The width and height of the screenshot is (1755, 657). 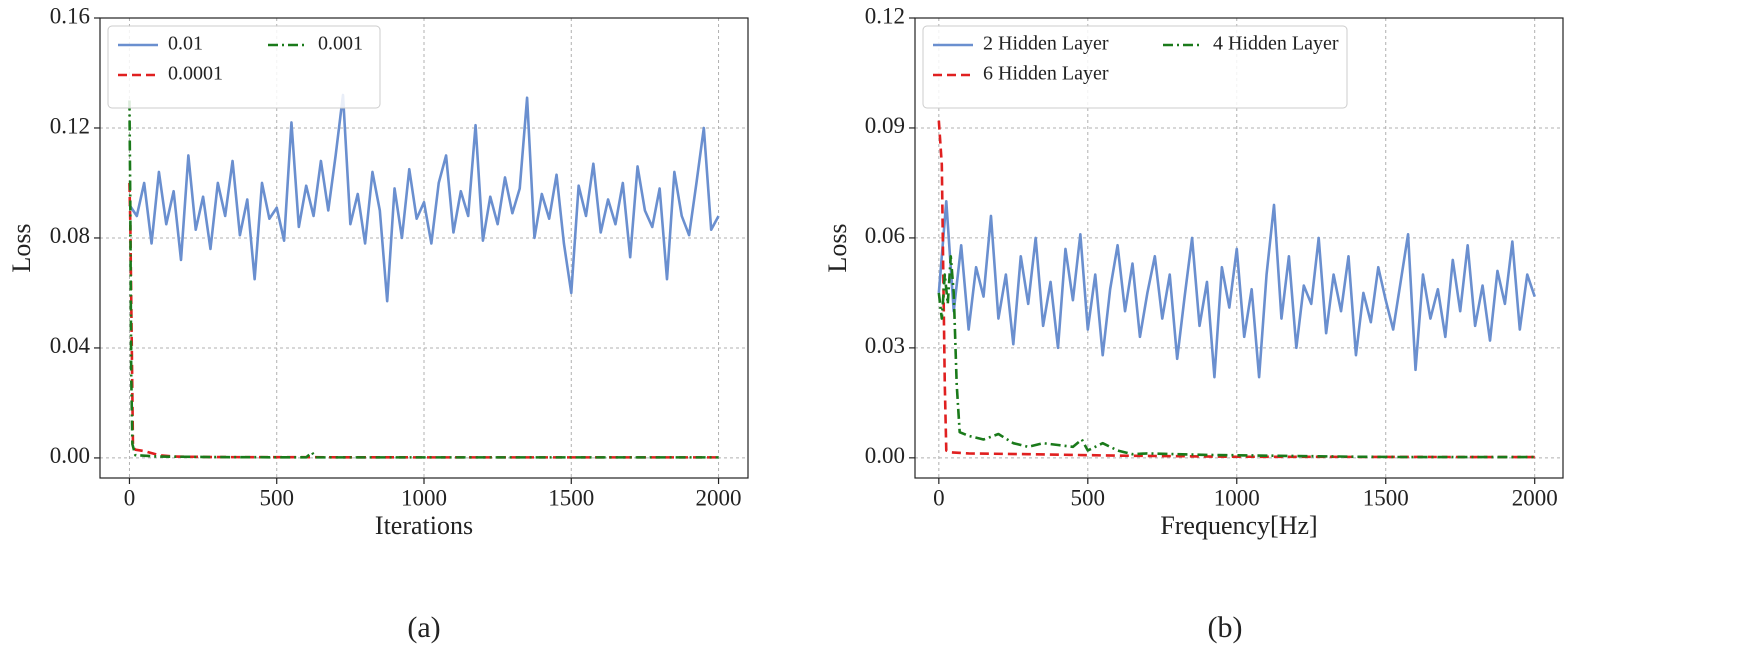 I want to click on caption: (b), so click(x=1225, y=627).